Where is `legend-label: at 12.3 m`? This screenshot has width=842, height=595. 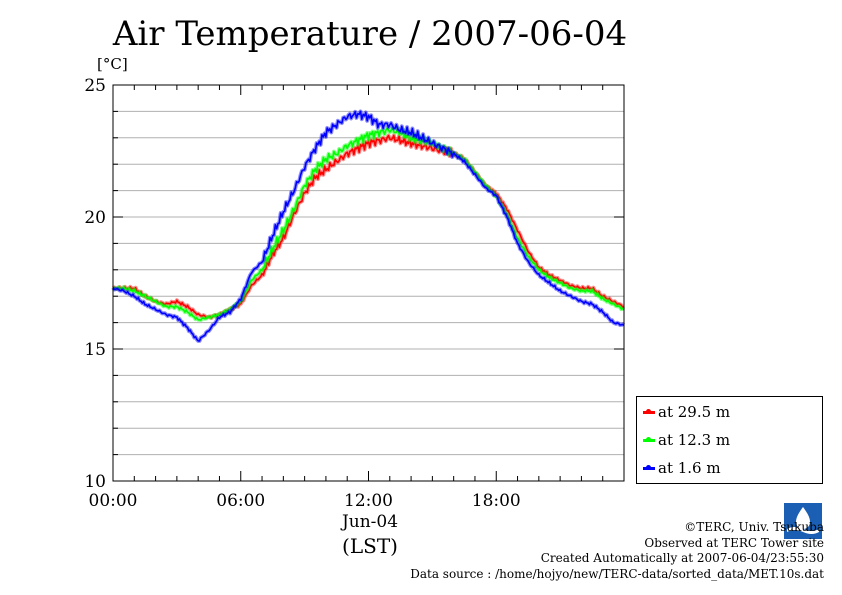
legend-label: at 12.3 m is located at coordinates (694, 440).